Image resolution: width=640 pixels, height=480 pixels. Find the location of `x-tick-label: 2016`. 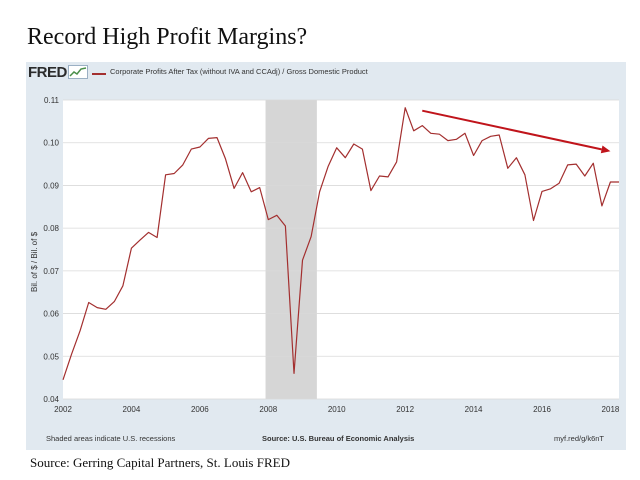

x-tick-label: 2016 is located at coordinates (542, 409).